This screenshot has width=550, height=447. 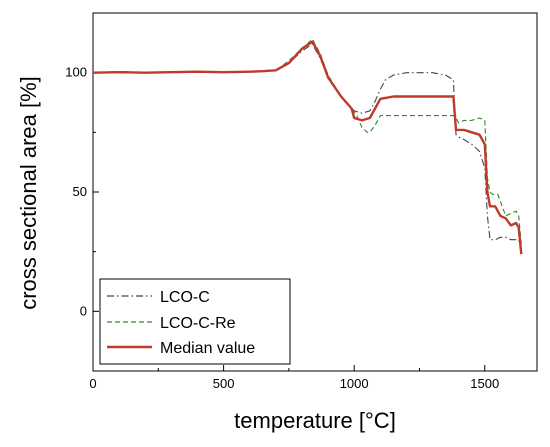 What do you see at coordinates (354, 383) in the screenshot?
I see `x-tick-label-1000: 1000` at bounding box center [354, 383].